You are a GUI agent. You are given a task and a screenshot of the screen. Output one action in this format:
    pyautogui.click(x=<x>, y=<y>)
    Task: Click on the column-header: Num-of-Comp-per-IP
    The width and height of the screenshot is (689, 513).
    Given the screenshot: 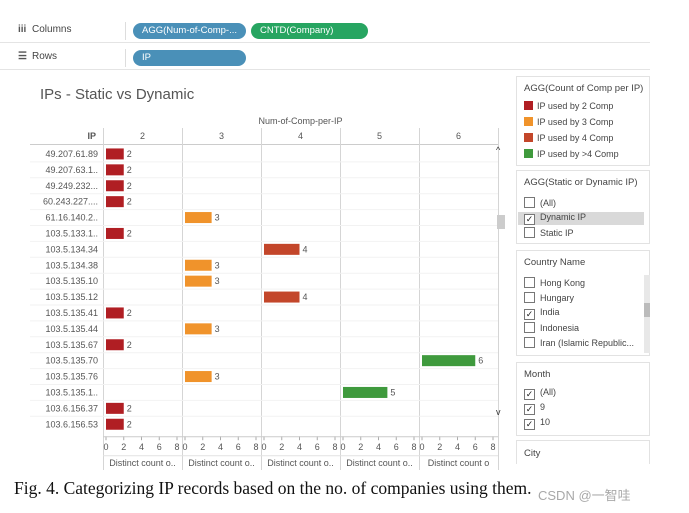 What is the action you would take?
    pyautogui.click(x=300, y=121)
    